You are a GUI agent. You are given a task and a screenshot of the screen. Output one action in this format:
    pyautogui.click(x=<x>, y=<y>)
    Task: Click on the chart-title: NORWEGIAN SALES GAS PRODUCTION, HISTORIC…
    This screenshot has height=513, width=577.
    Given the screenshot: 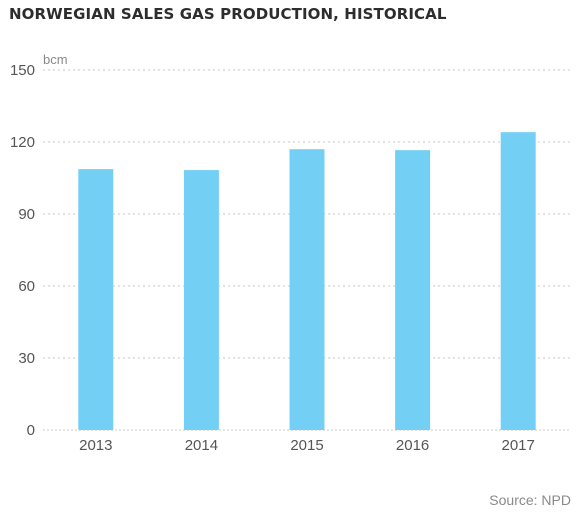 What is the action you would take?
    pyautogui.click(x=228, y=14)
    